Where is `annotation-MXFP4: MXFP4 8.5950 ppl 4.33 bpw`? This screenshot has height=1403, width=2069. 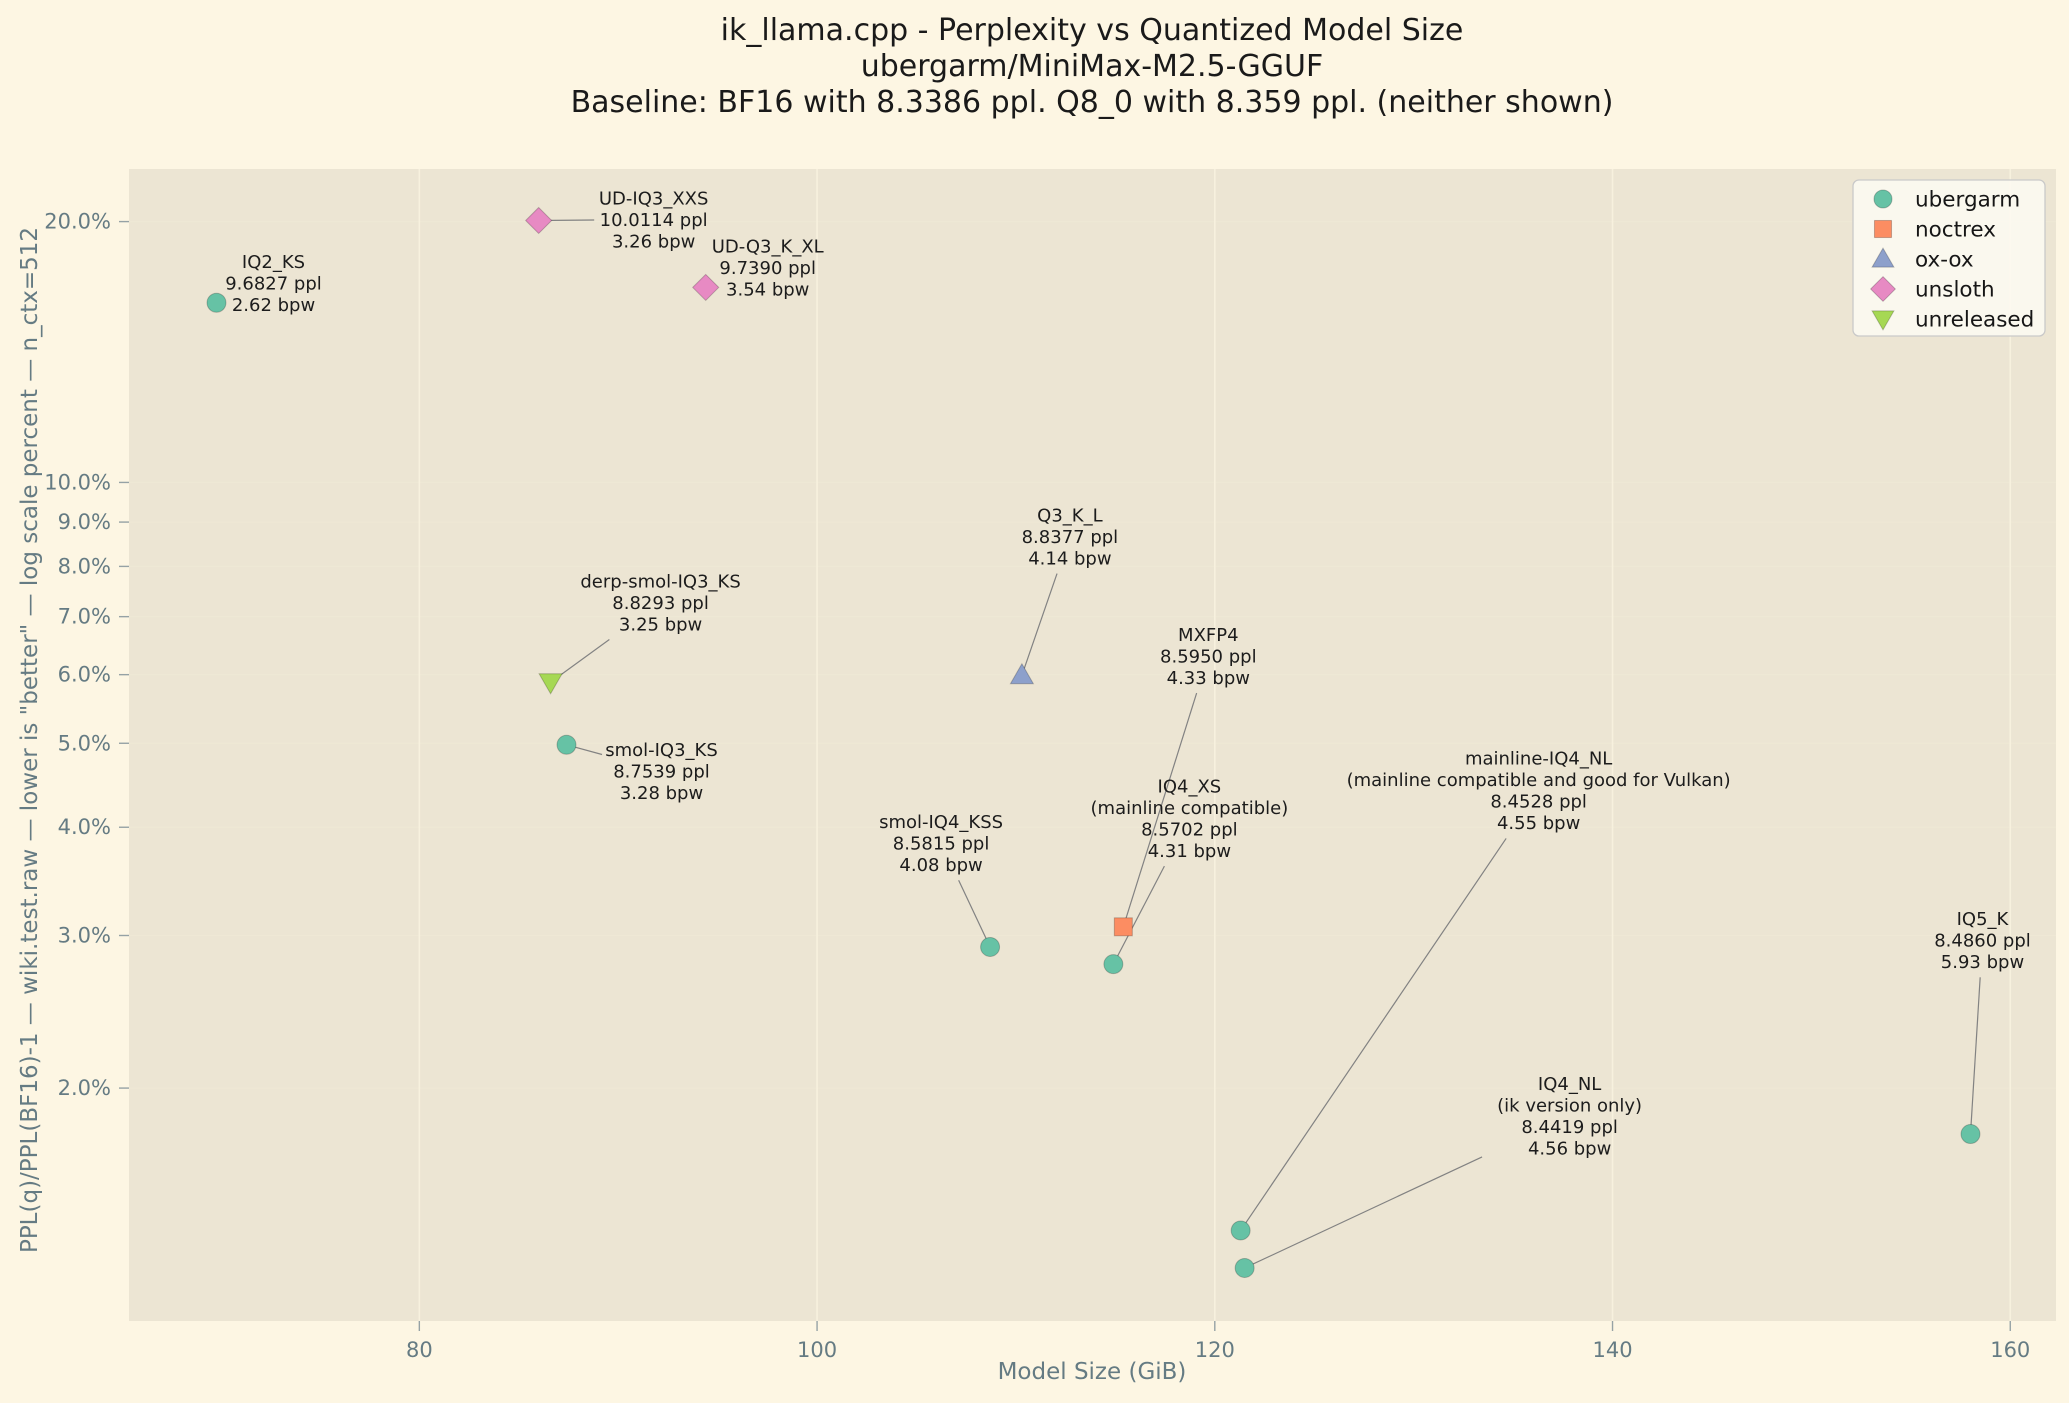 annotation-MXFP4: MXFP4 8.5950 ppl 4.33 bpw is located at coordinates (1208, 657).